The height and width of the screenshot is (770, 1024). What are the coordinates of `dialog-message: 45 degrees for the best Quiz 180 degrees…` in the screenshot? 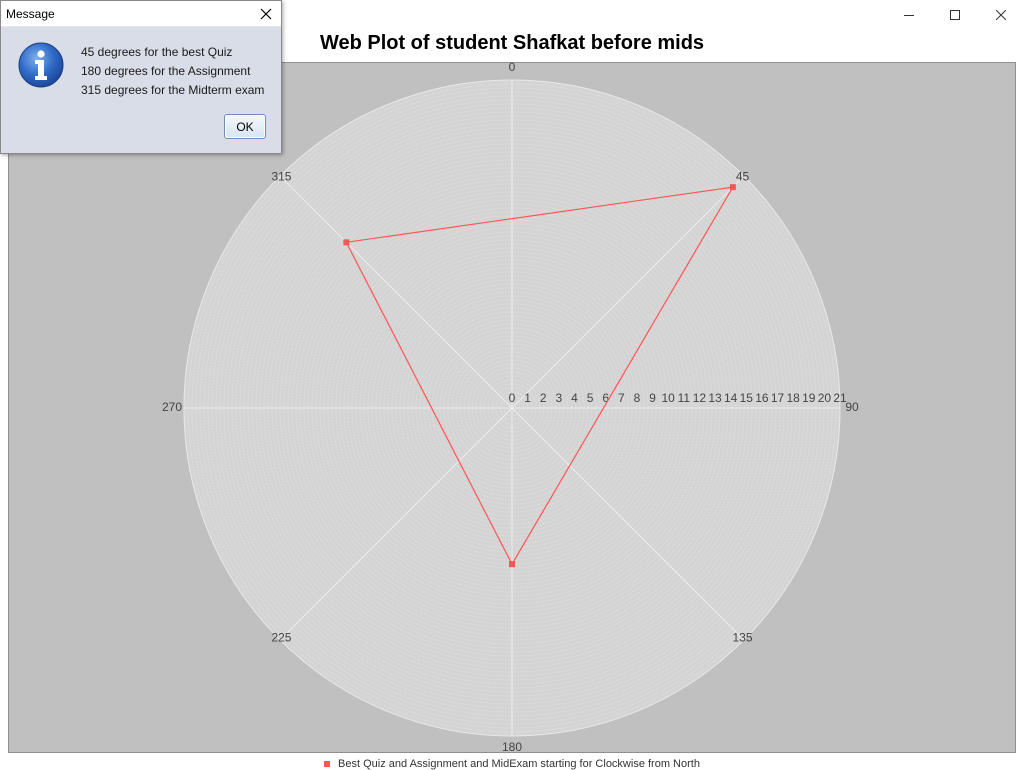 It's located at (172, 71).